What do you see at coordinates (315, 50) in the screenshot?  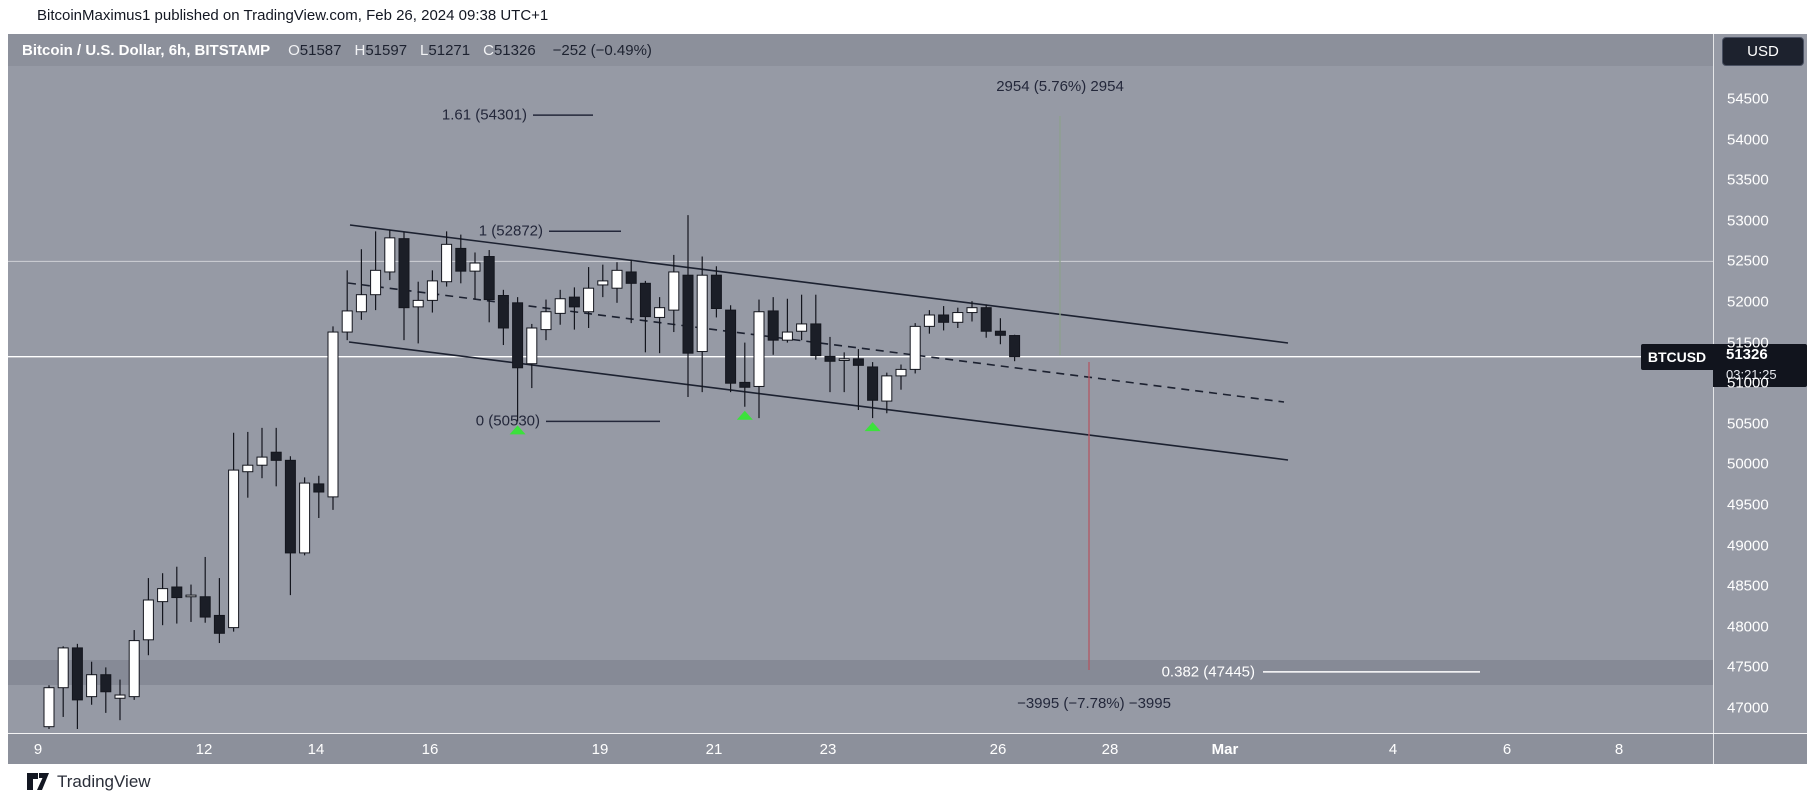 I see `ohlc-pair: O51587` at bounding box center [315, 50].